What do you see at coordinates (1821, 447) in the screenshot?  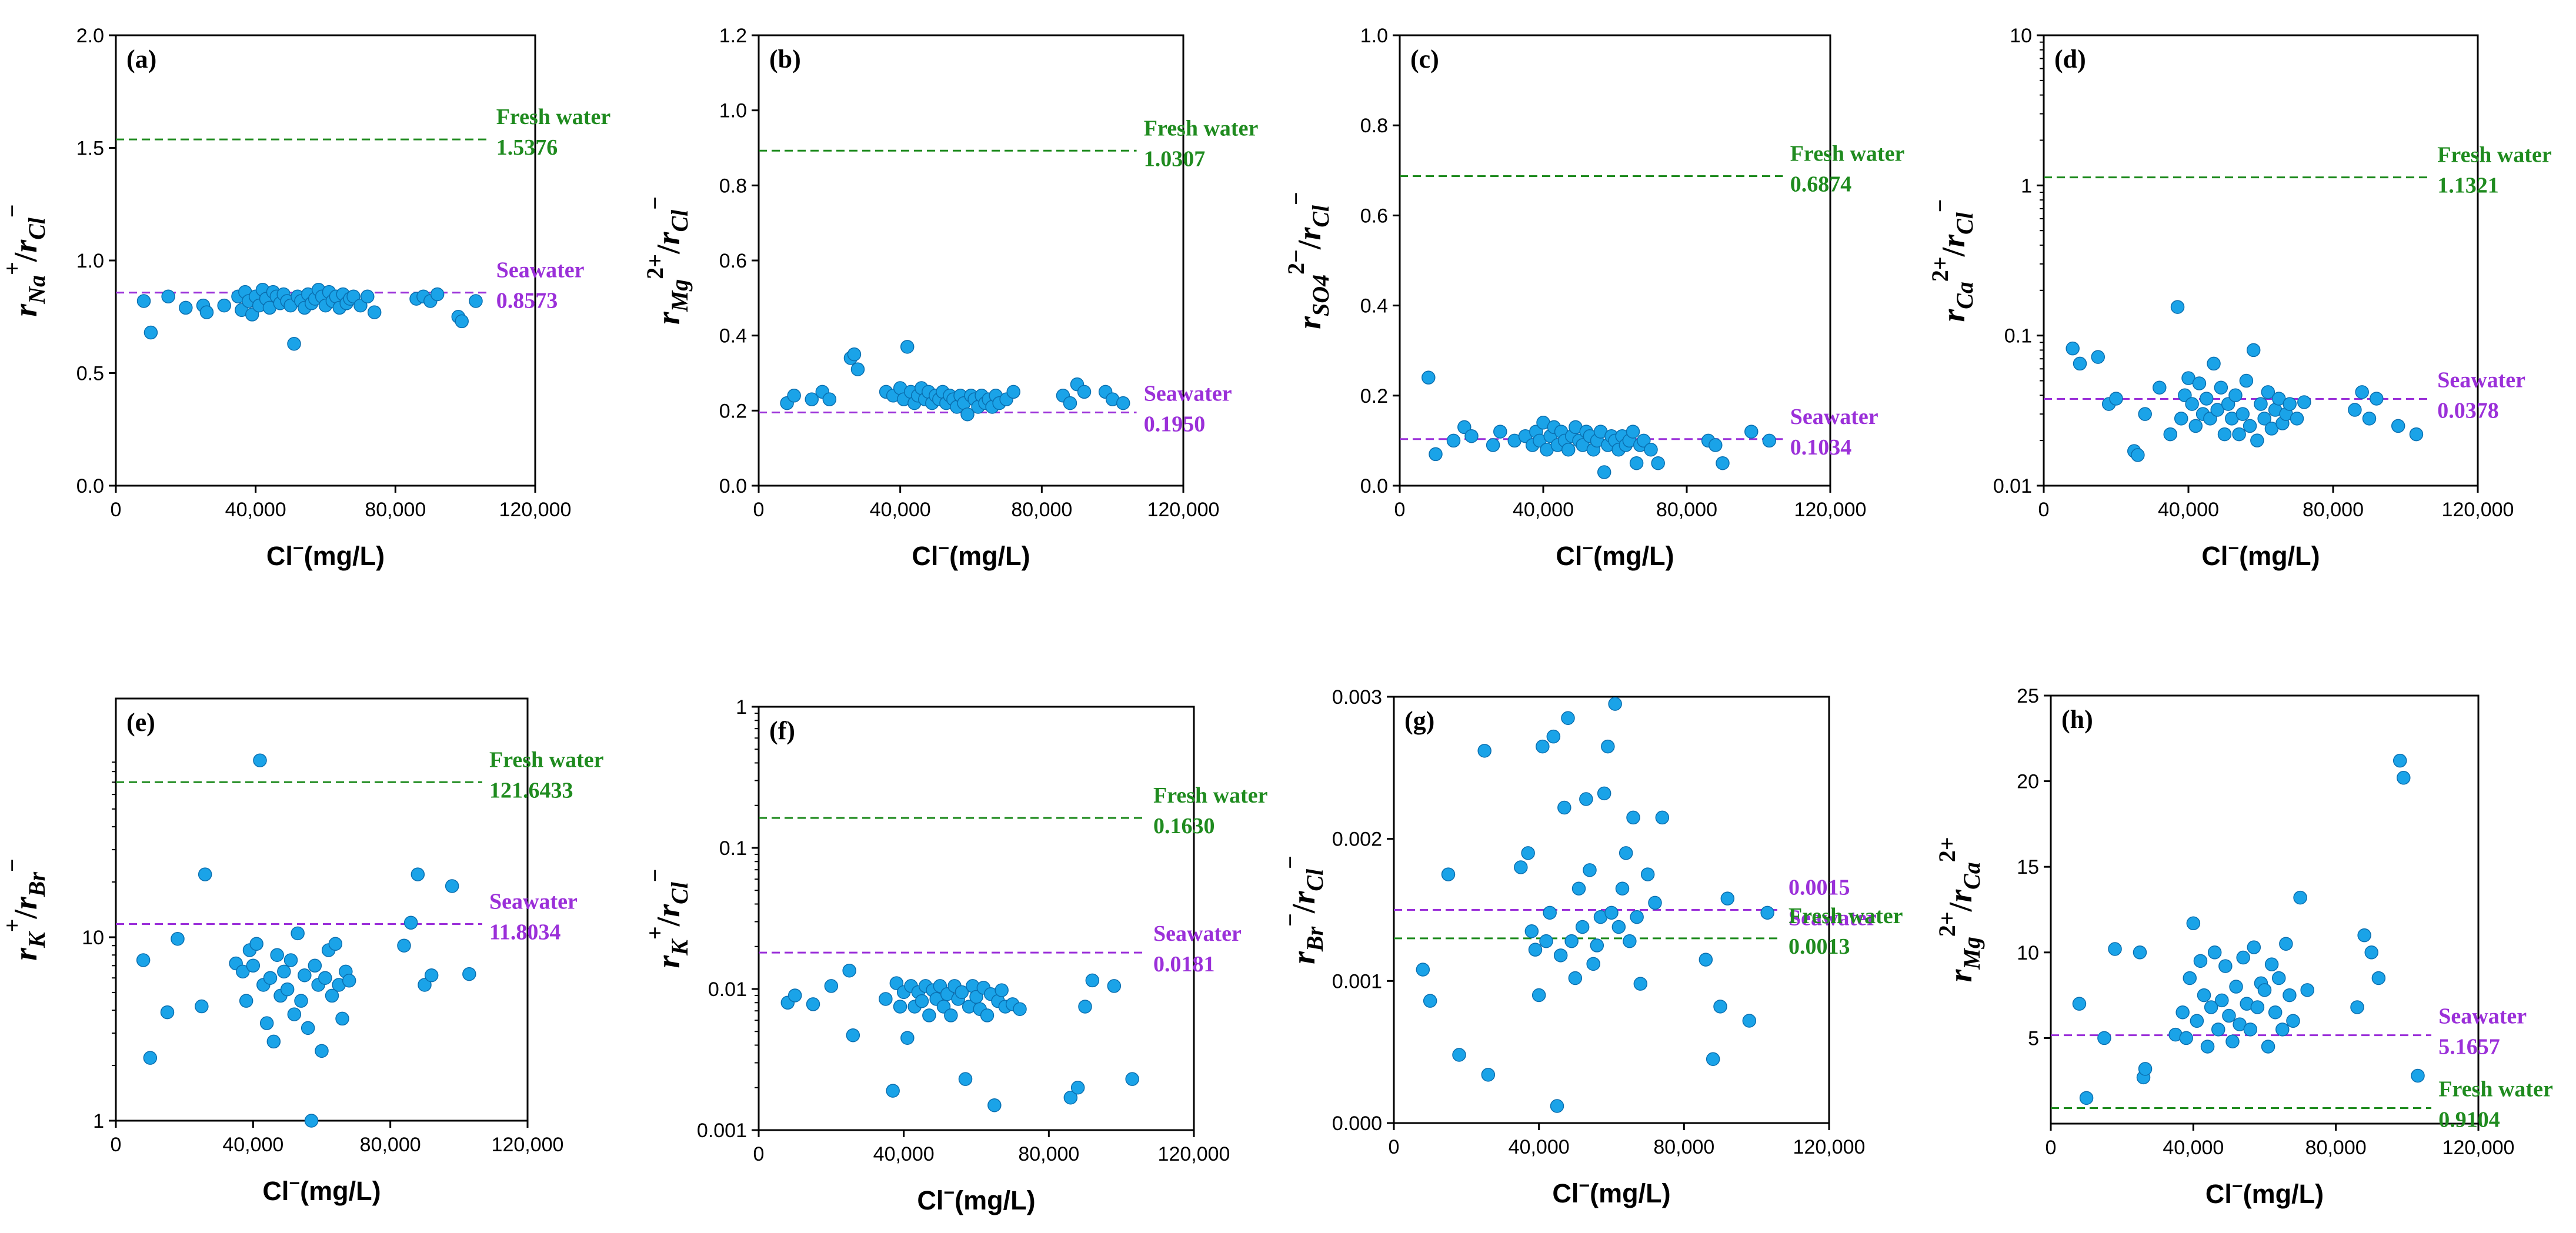 I see `sea-reference-value: 0.1034` at bounding box center [1821, 447].